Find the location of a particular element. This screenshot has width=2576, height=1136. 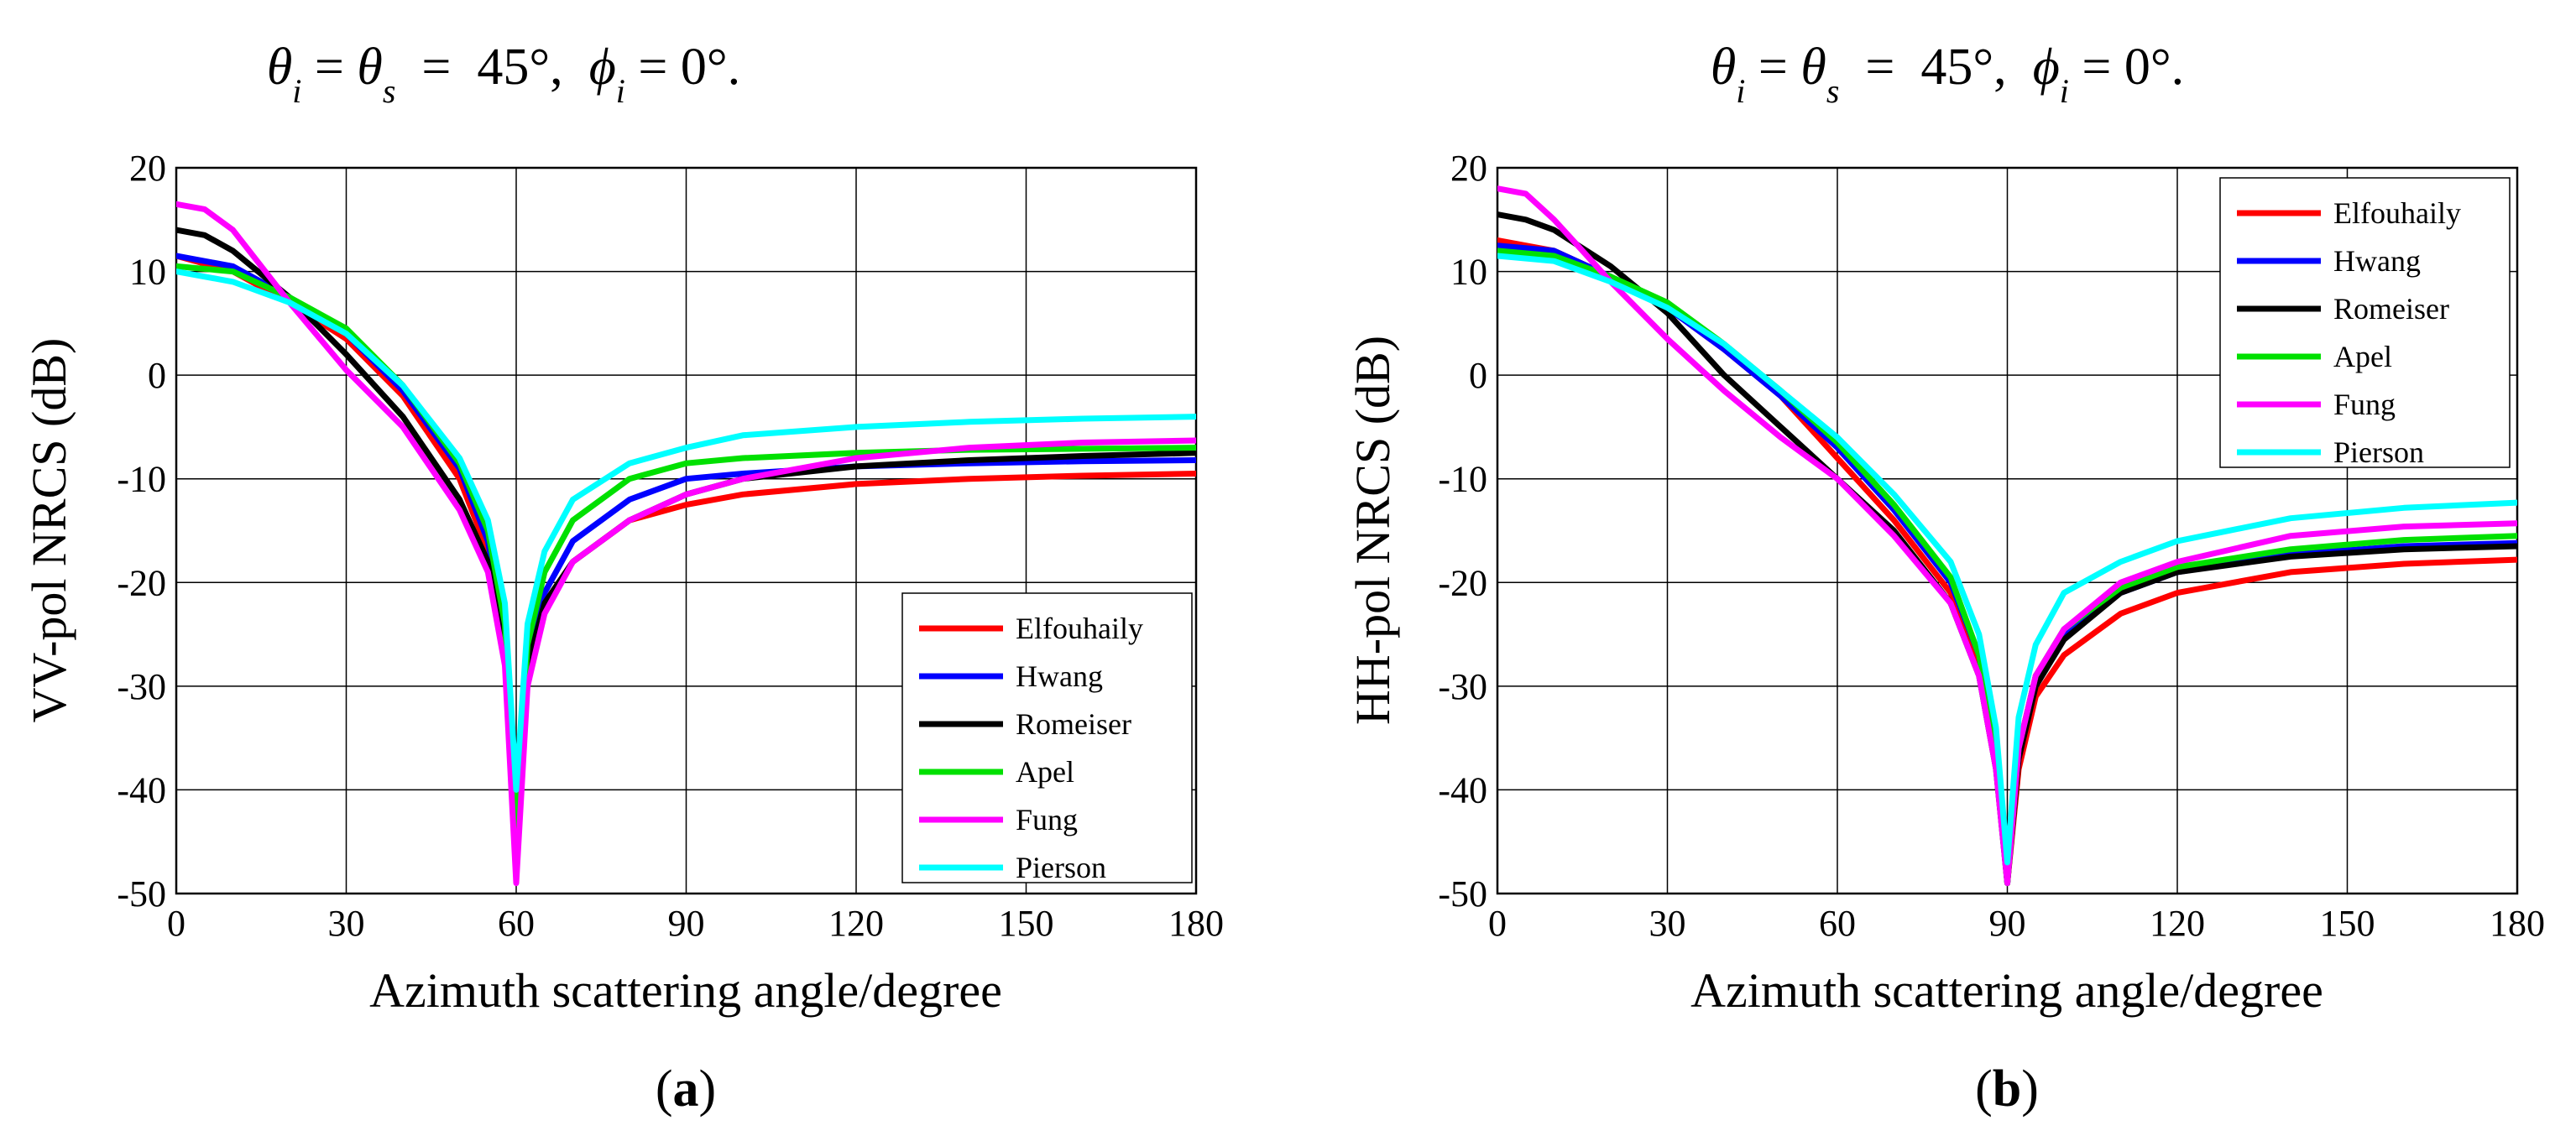

legend-box-b is located at coordinates (2365, 322).